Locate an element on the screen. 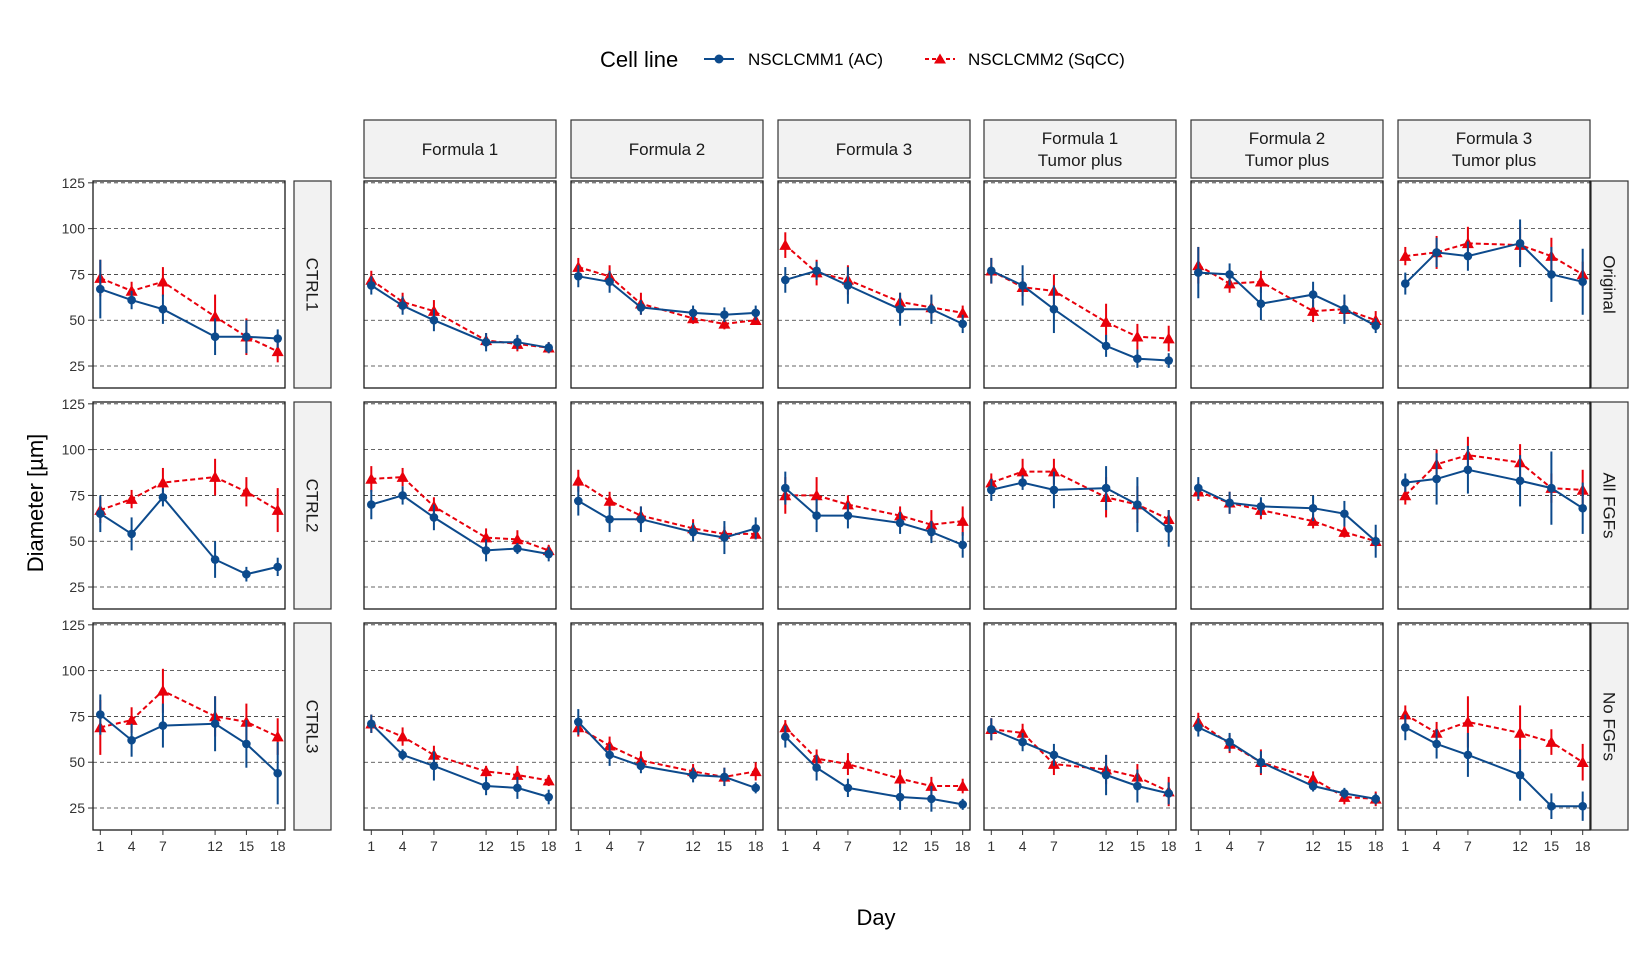 This screenshot has height=975, width=1650. panel-r1-c2 is located at coordinates (460, 284).